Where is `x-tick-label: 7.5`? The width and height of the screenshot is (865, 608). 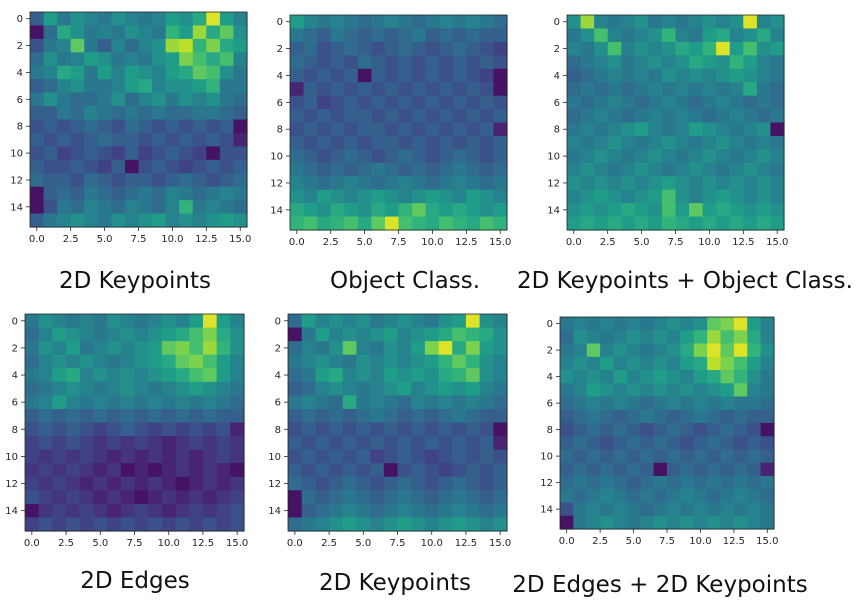 x-tick-label: 7.5 is located at coordinates (676, 242).